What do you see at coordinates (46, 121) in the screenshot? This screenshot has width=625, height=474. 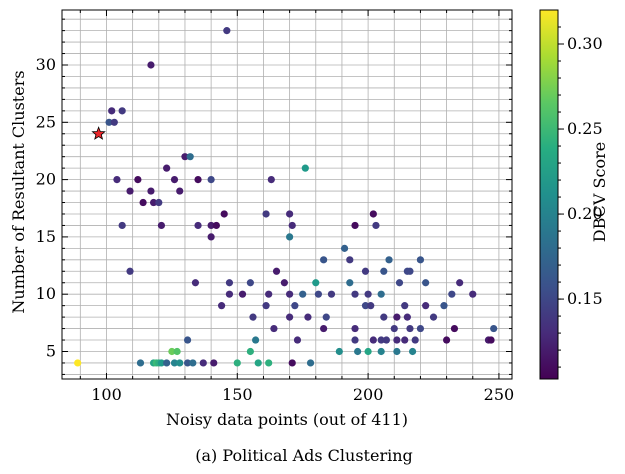 I see `y-tick-label: 25` at bounding box center [46, 121].